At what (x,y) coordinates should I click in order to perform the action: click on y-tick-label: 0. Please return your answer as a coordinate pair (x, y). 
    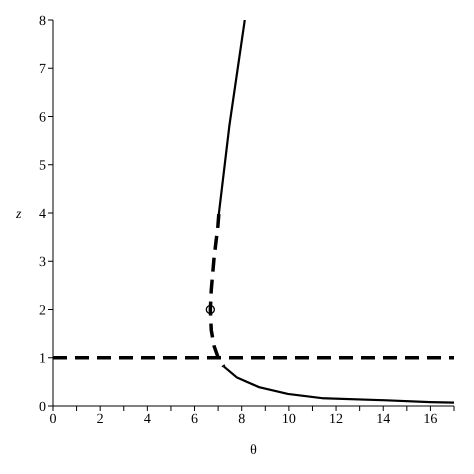
    Looking at the image, I should click on (42, 407).